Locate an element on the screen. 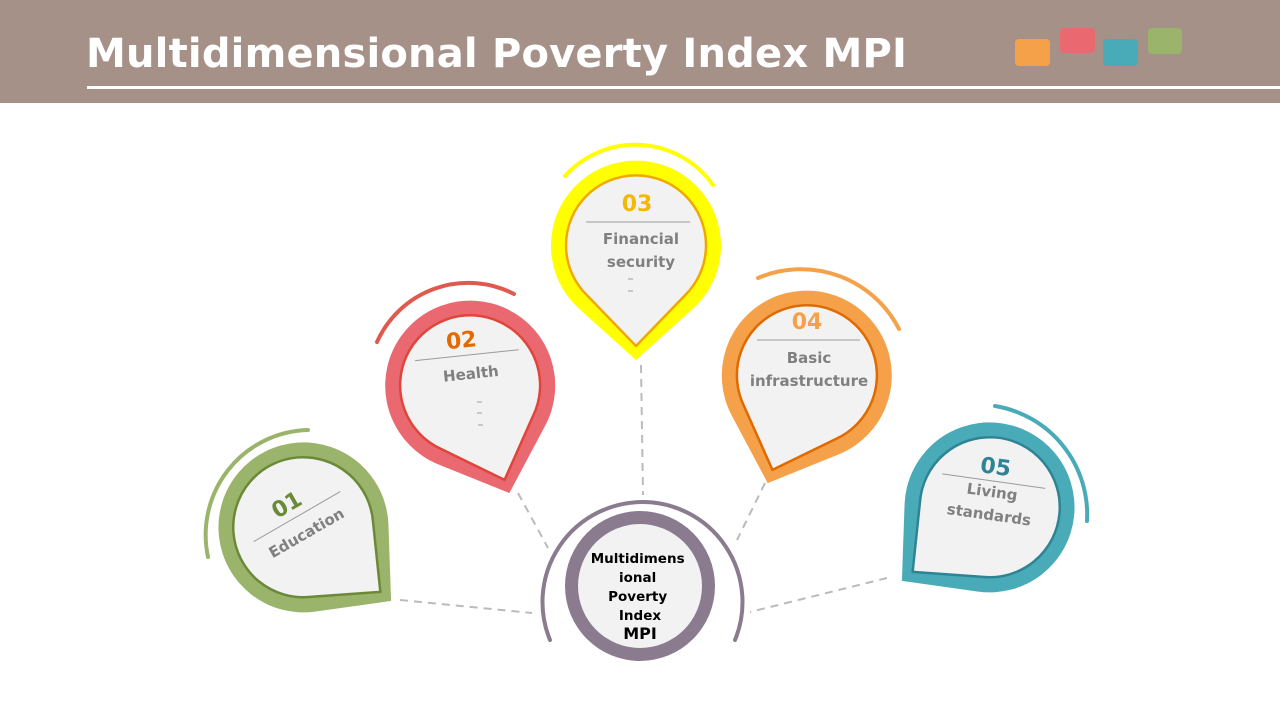 The height and width of the screenshot is (720, 1280). pin-education-inner is located at coordinates (306, 527).